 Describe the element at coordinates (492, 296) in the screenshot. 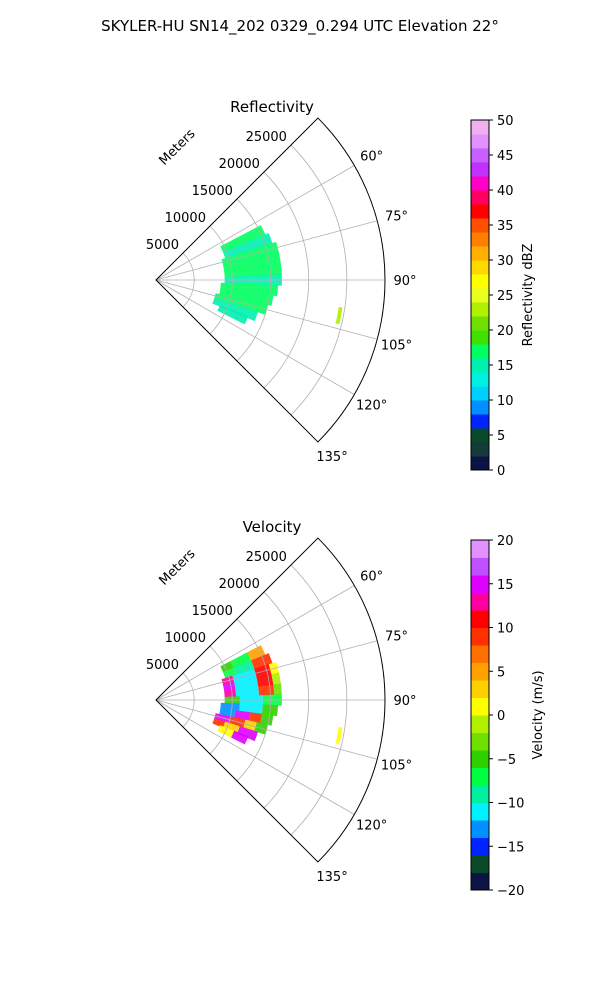

I see `reflectivity-colorbar: 0 5 10 15 20 25 30 35 40 45 50` at that location.